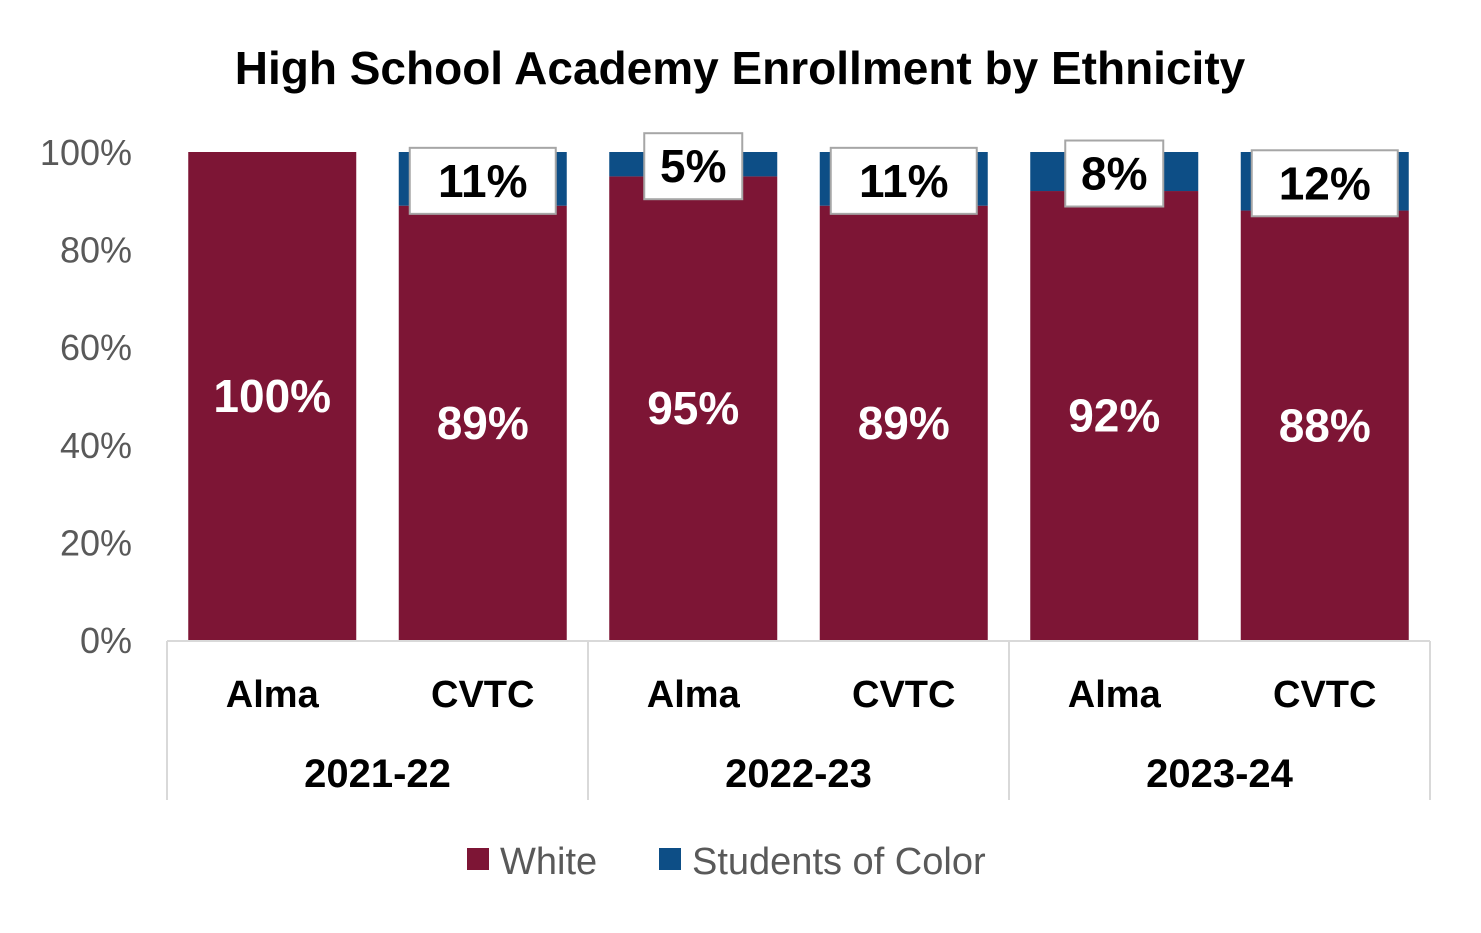  Describe the element at coordinates (548, 862) in the screenshot. I see `legend-item-white: White` at that location.